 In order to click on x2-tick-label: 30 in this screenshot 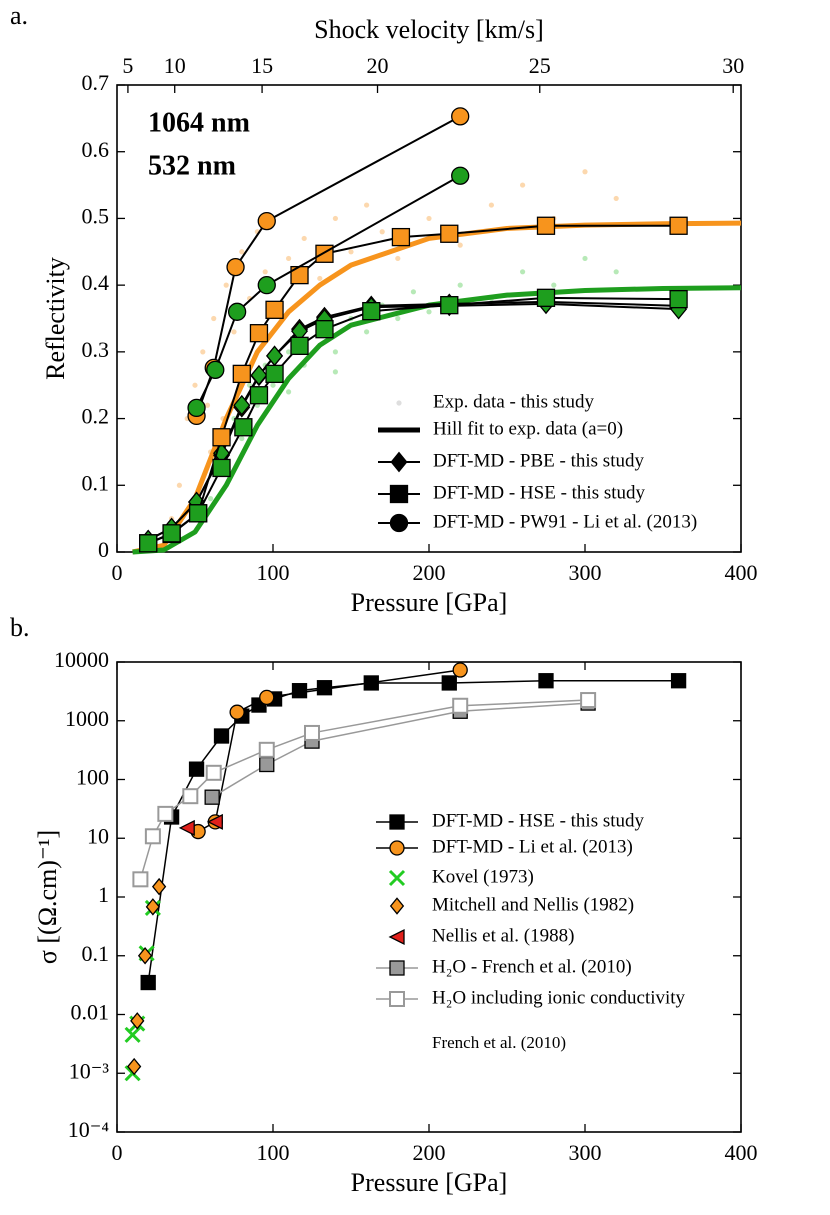, I will do `click(733, 65)`.